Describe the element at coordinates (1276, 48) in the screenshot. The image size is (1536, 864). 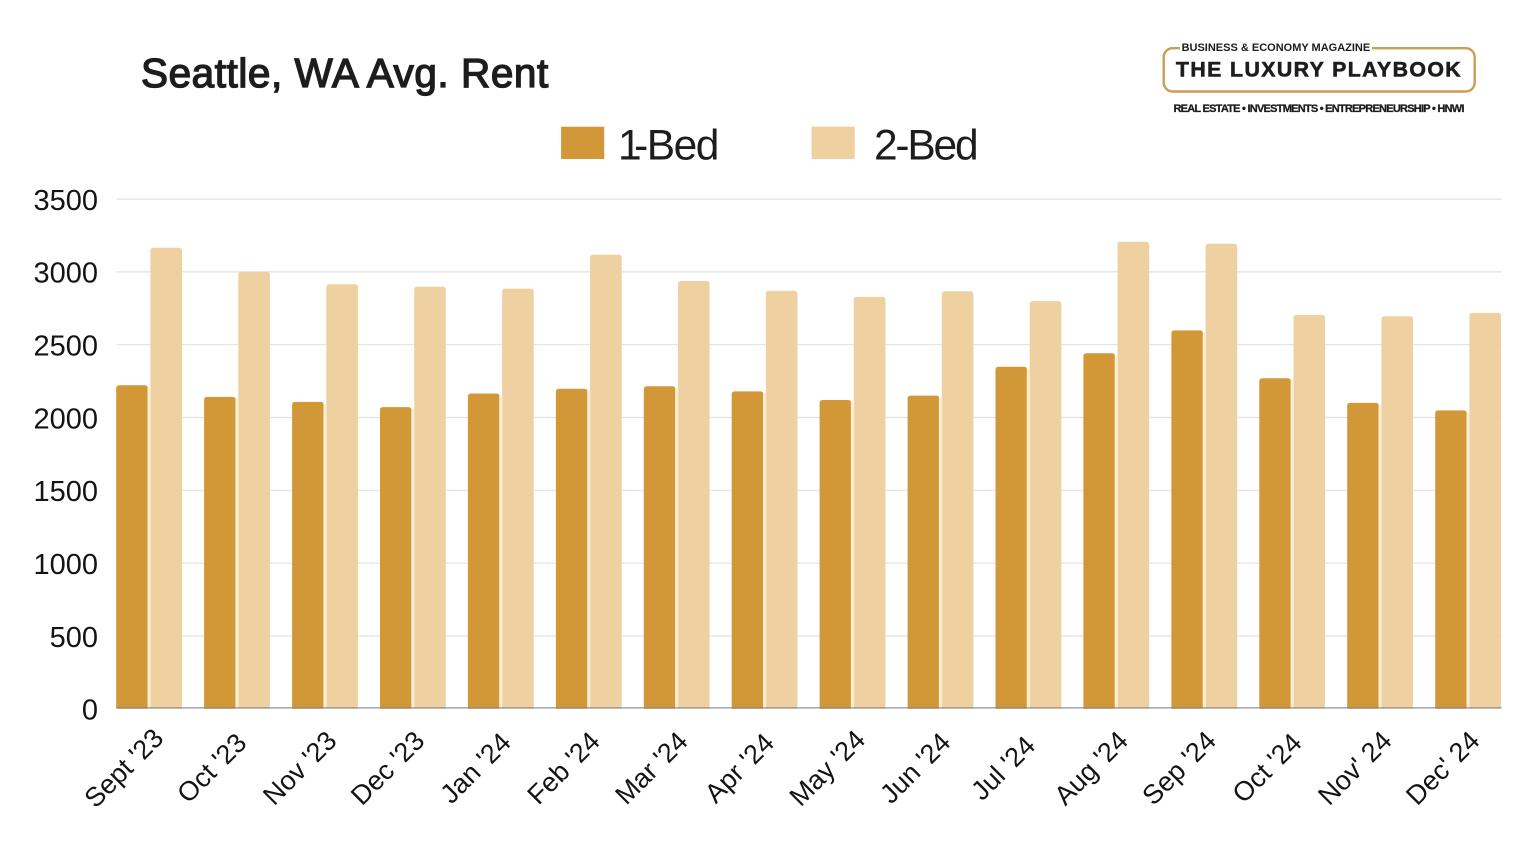
I see `svg-text: BUSINESS & ECONOMY MAGAZINE` at that location.